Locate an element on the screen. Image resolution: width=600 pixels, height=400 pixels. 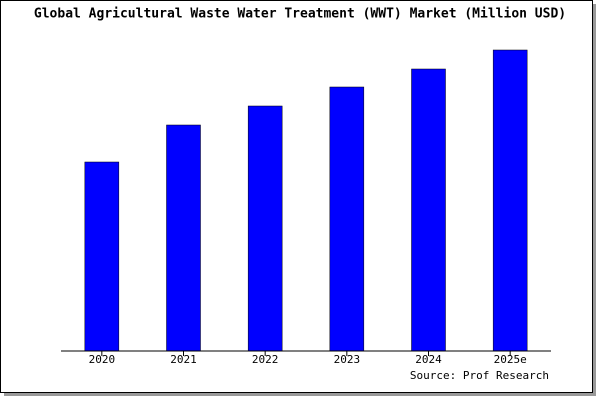
x-tick-label: 2024 is located at coordinates (428, 359).